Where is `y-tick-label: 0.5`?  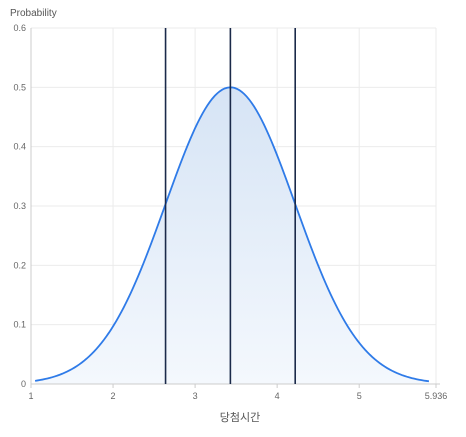 y-tick-label: 0.5 is located at coordinates (19, 87).